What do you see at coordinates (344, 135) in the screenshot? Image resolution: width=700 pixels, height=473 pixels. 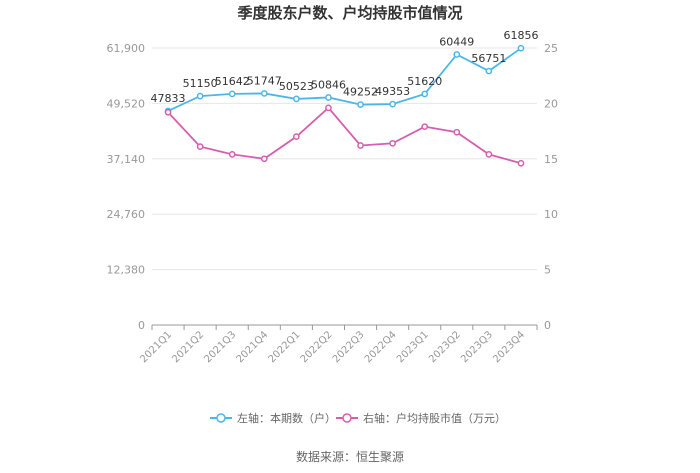 I see `series-line-right` at bounding box center [344, 135].